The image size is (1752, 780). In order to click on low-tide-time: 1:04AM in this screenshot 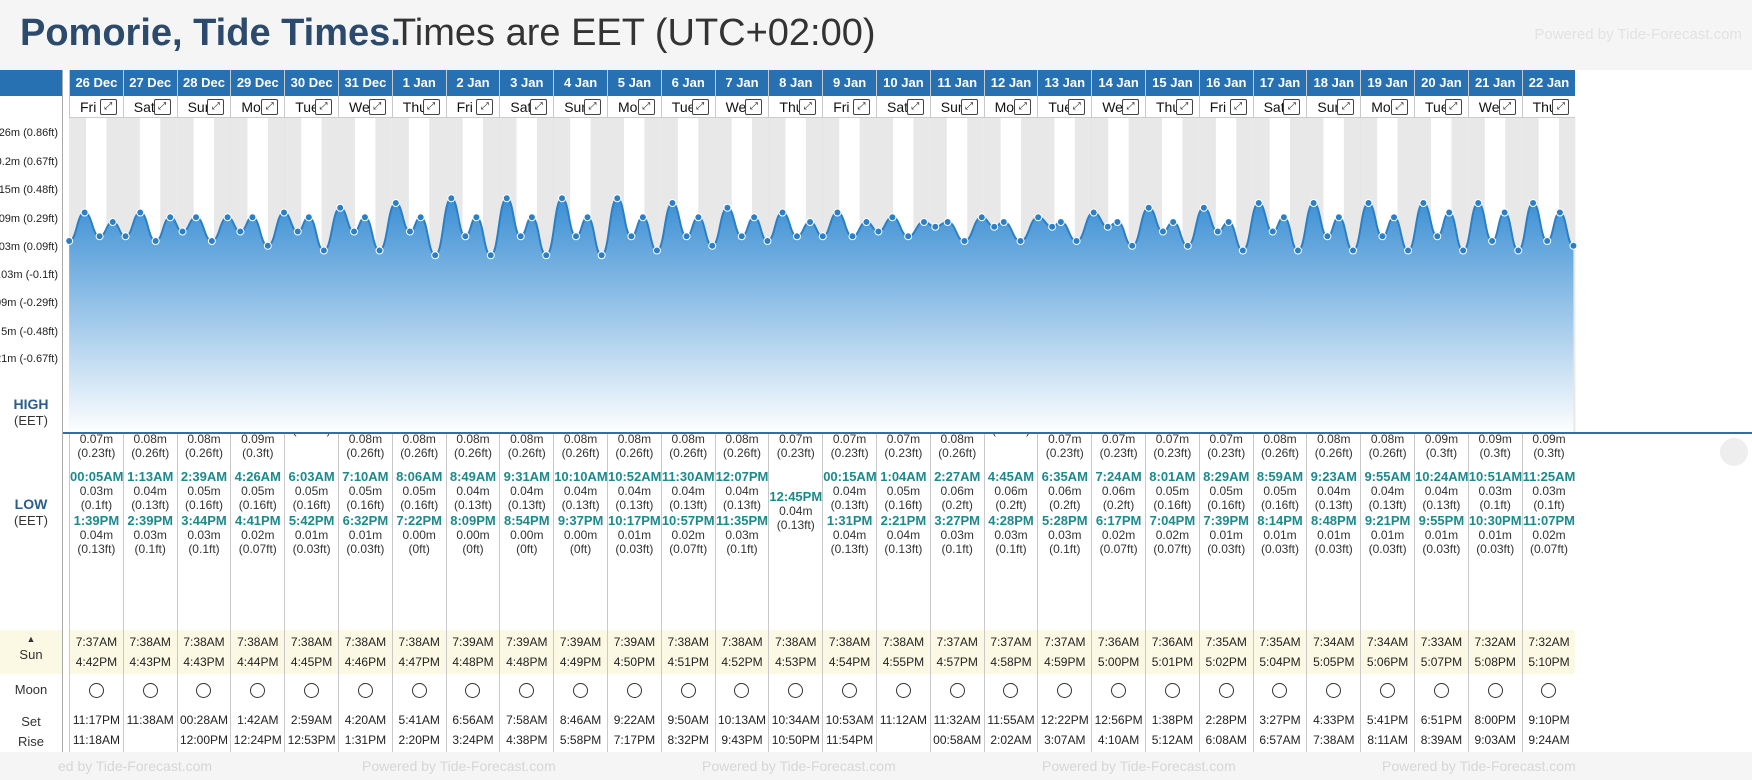, I will do `click(903, 476)`.